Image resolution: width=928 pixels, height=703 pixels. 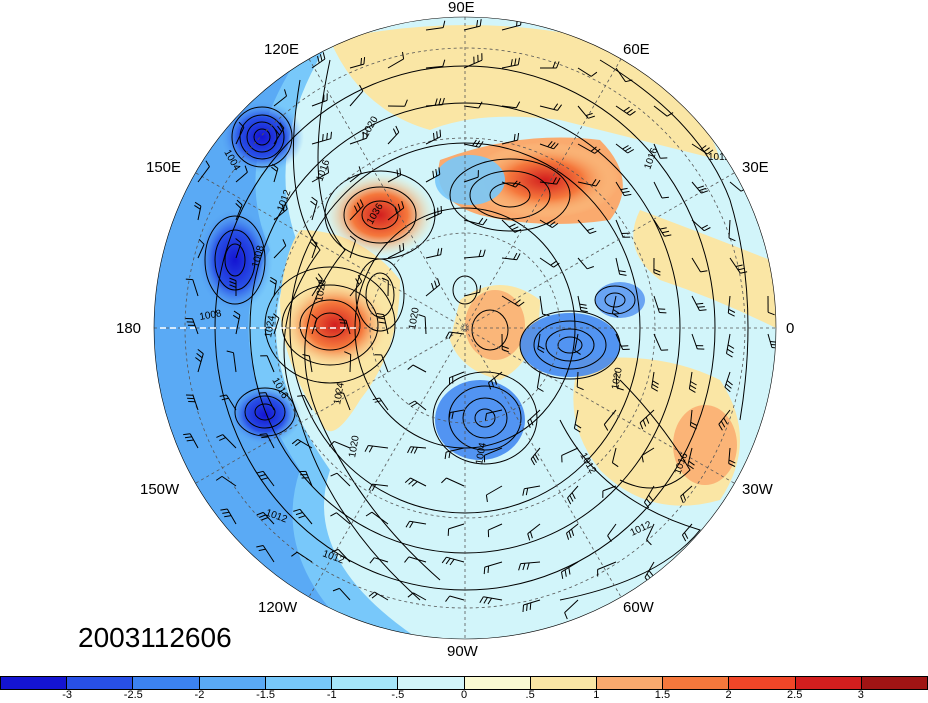 I want to click on colorbar-tick-label: 1.5, so click(x=662, y=695).